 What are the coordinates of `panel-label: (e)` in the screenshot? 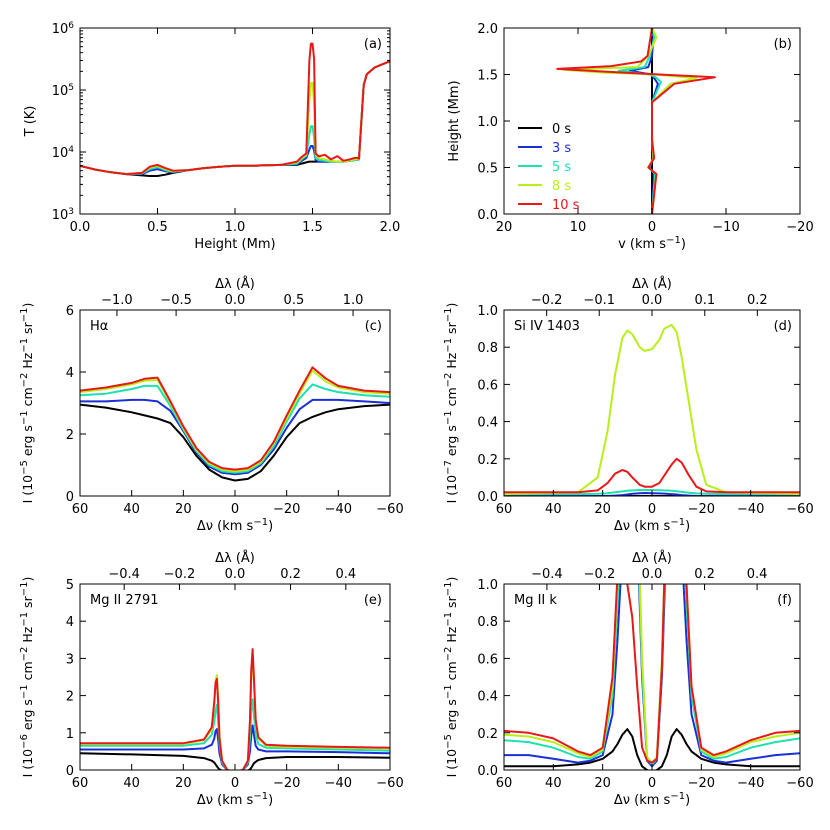 It's located at (373, 600).